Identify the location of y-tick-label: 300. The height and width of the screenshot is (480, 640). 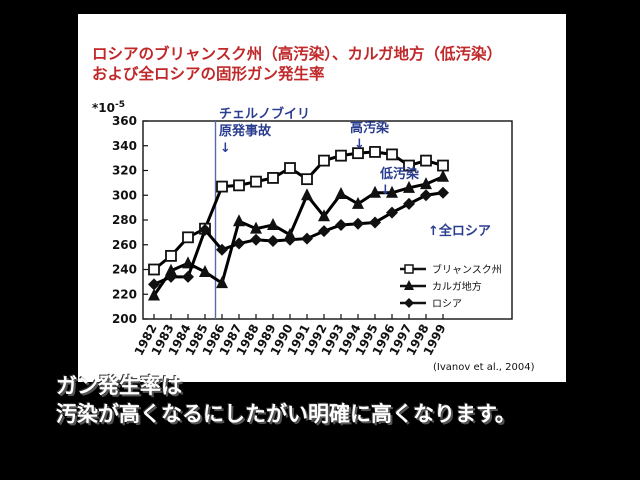
(124, 195).